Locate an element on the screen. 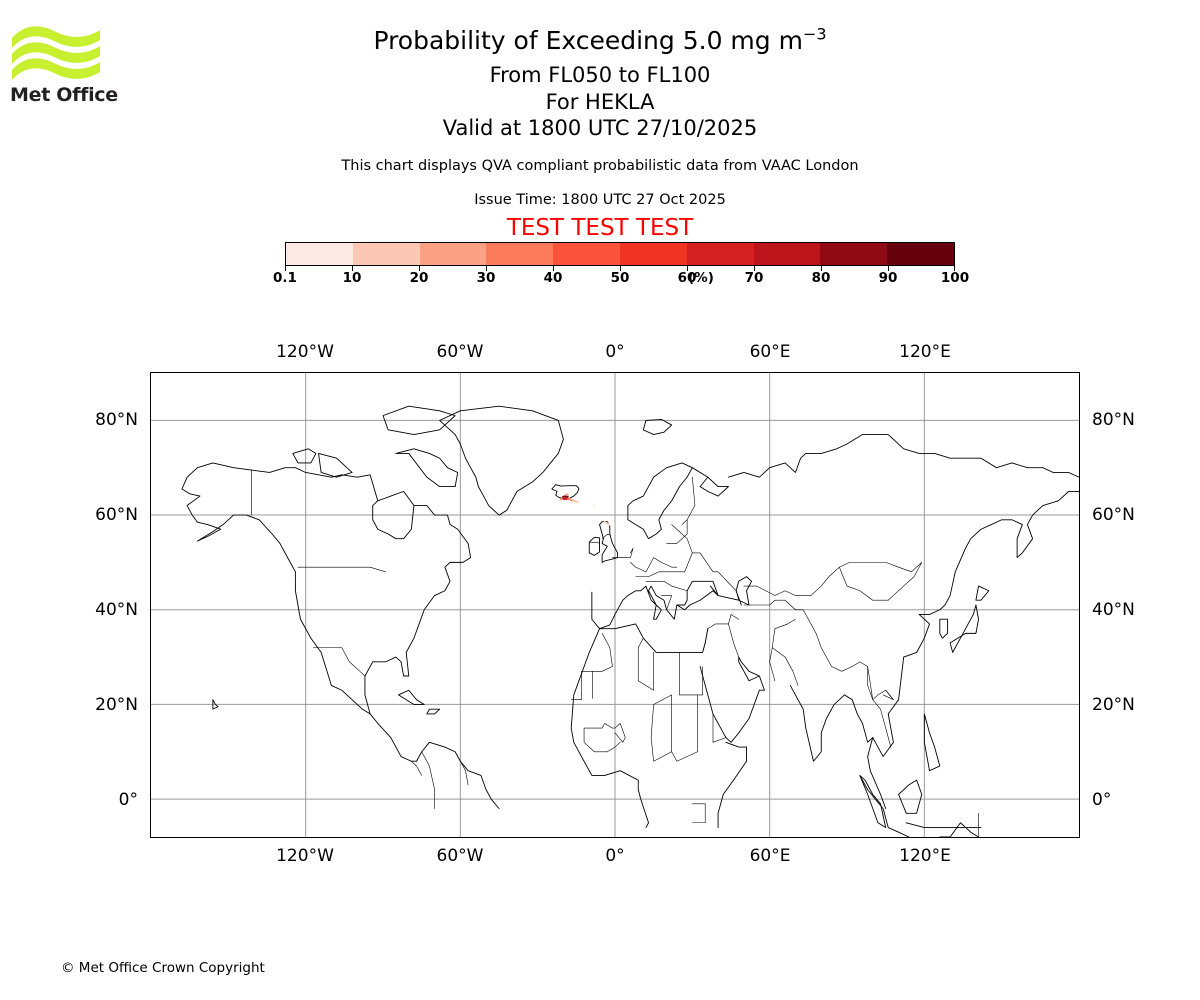  map-lat-label-right: 60°N is located at coordinates (1113, 514).